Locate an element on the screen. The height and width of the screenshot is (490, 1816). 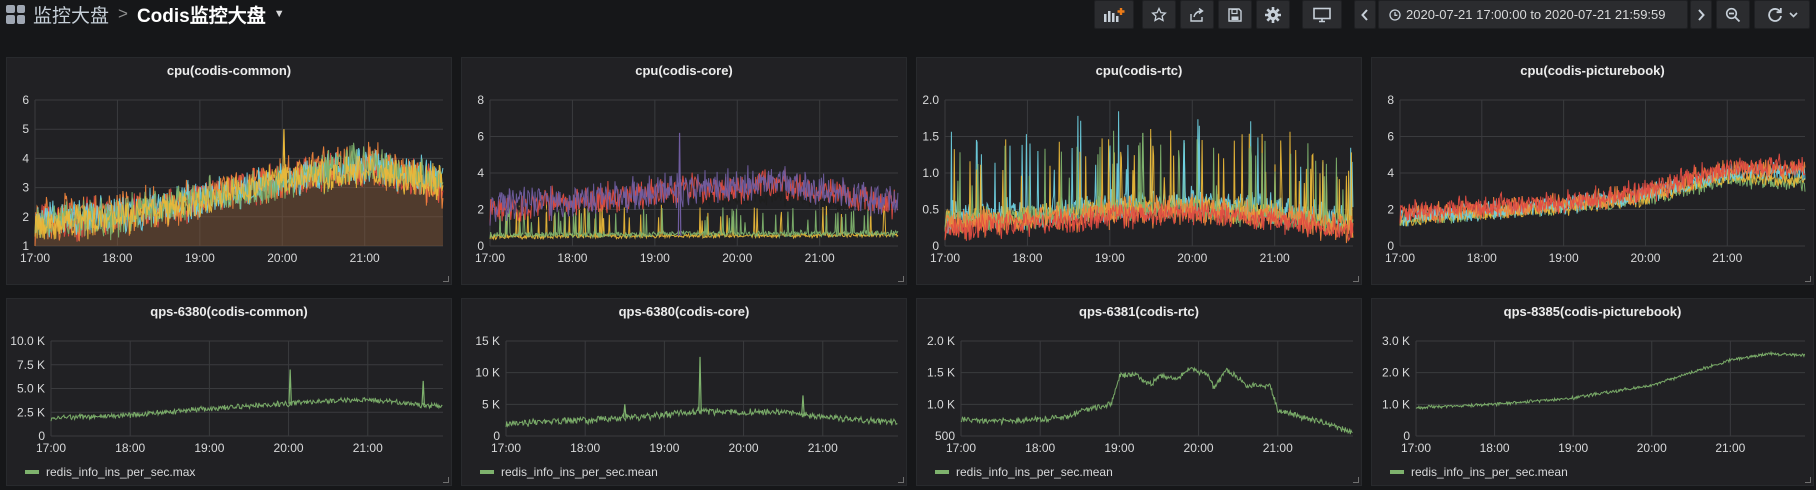
legend-item: redis_info_ins_per_sec.max is located at coordinates (110, 472).